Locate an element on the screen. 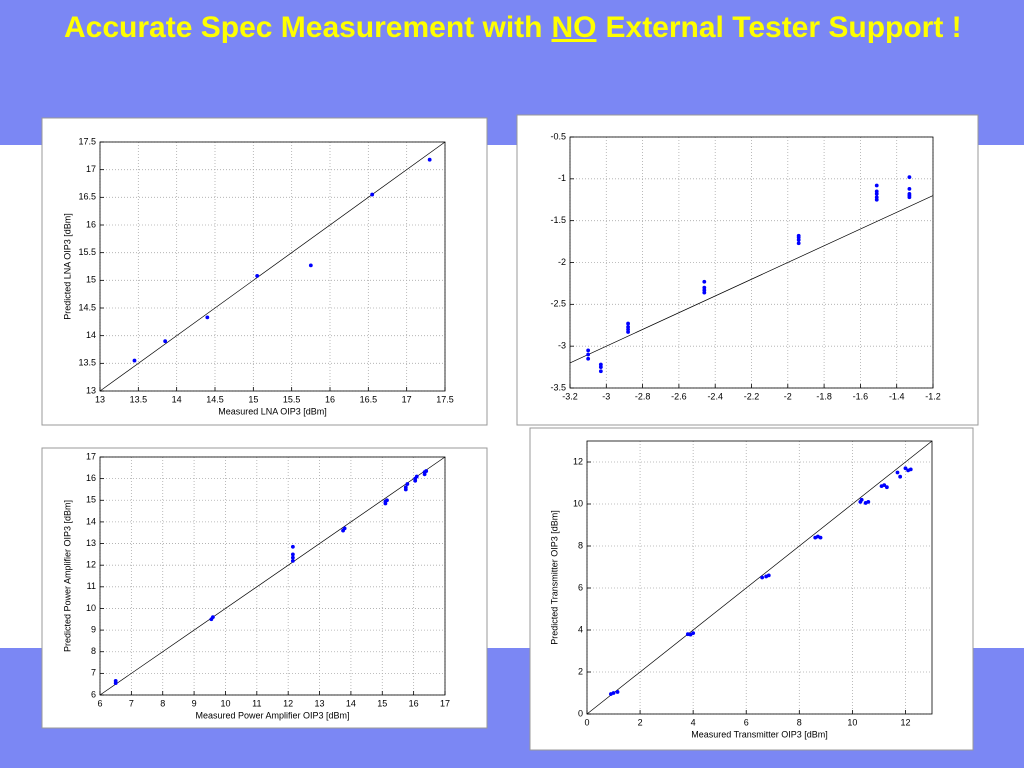 The image size is (1024, 768). x-tick-label: 11 is located at coordinates (256, 703).